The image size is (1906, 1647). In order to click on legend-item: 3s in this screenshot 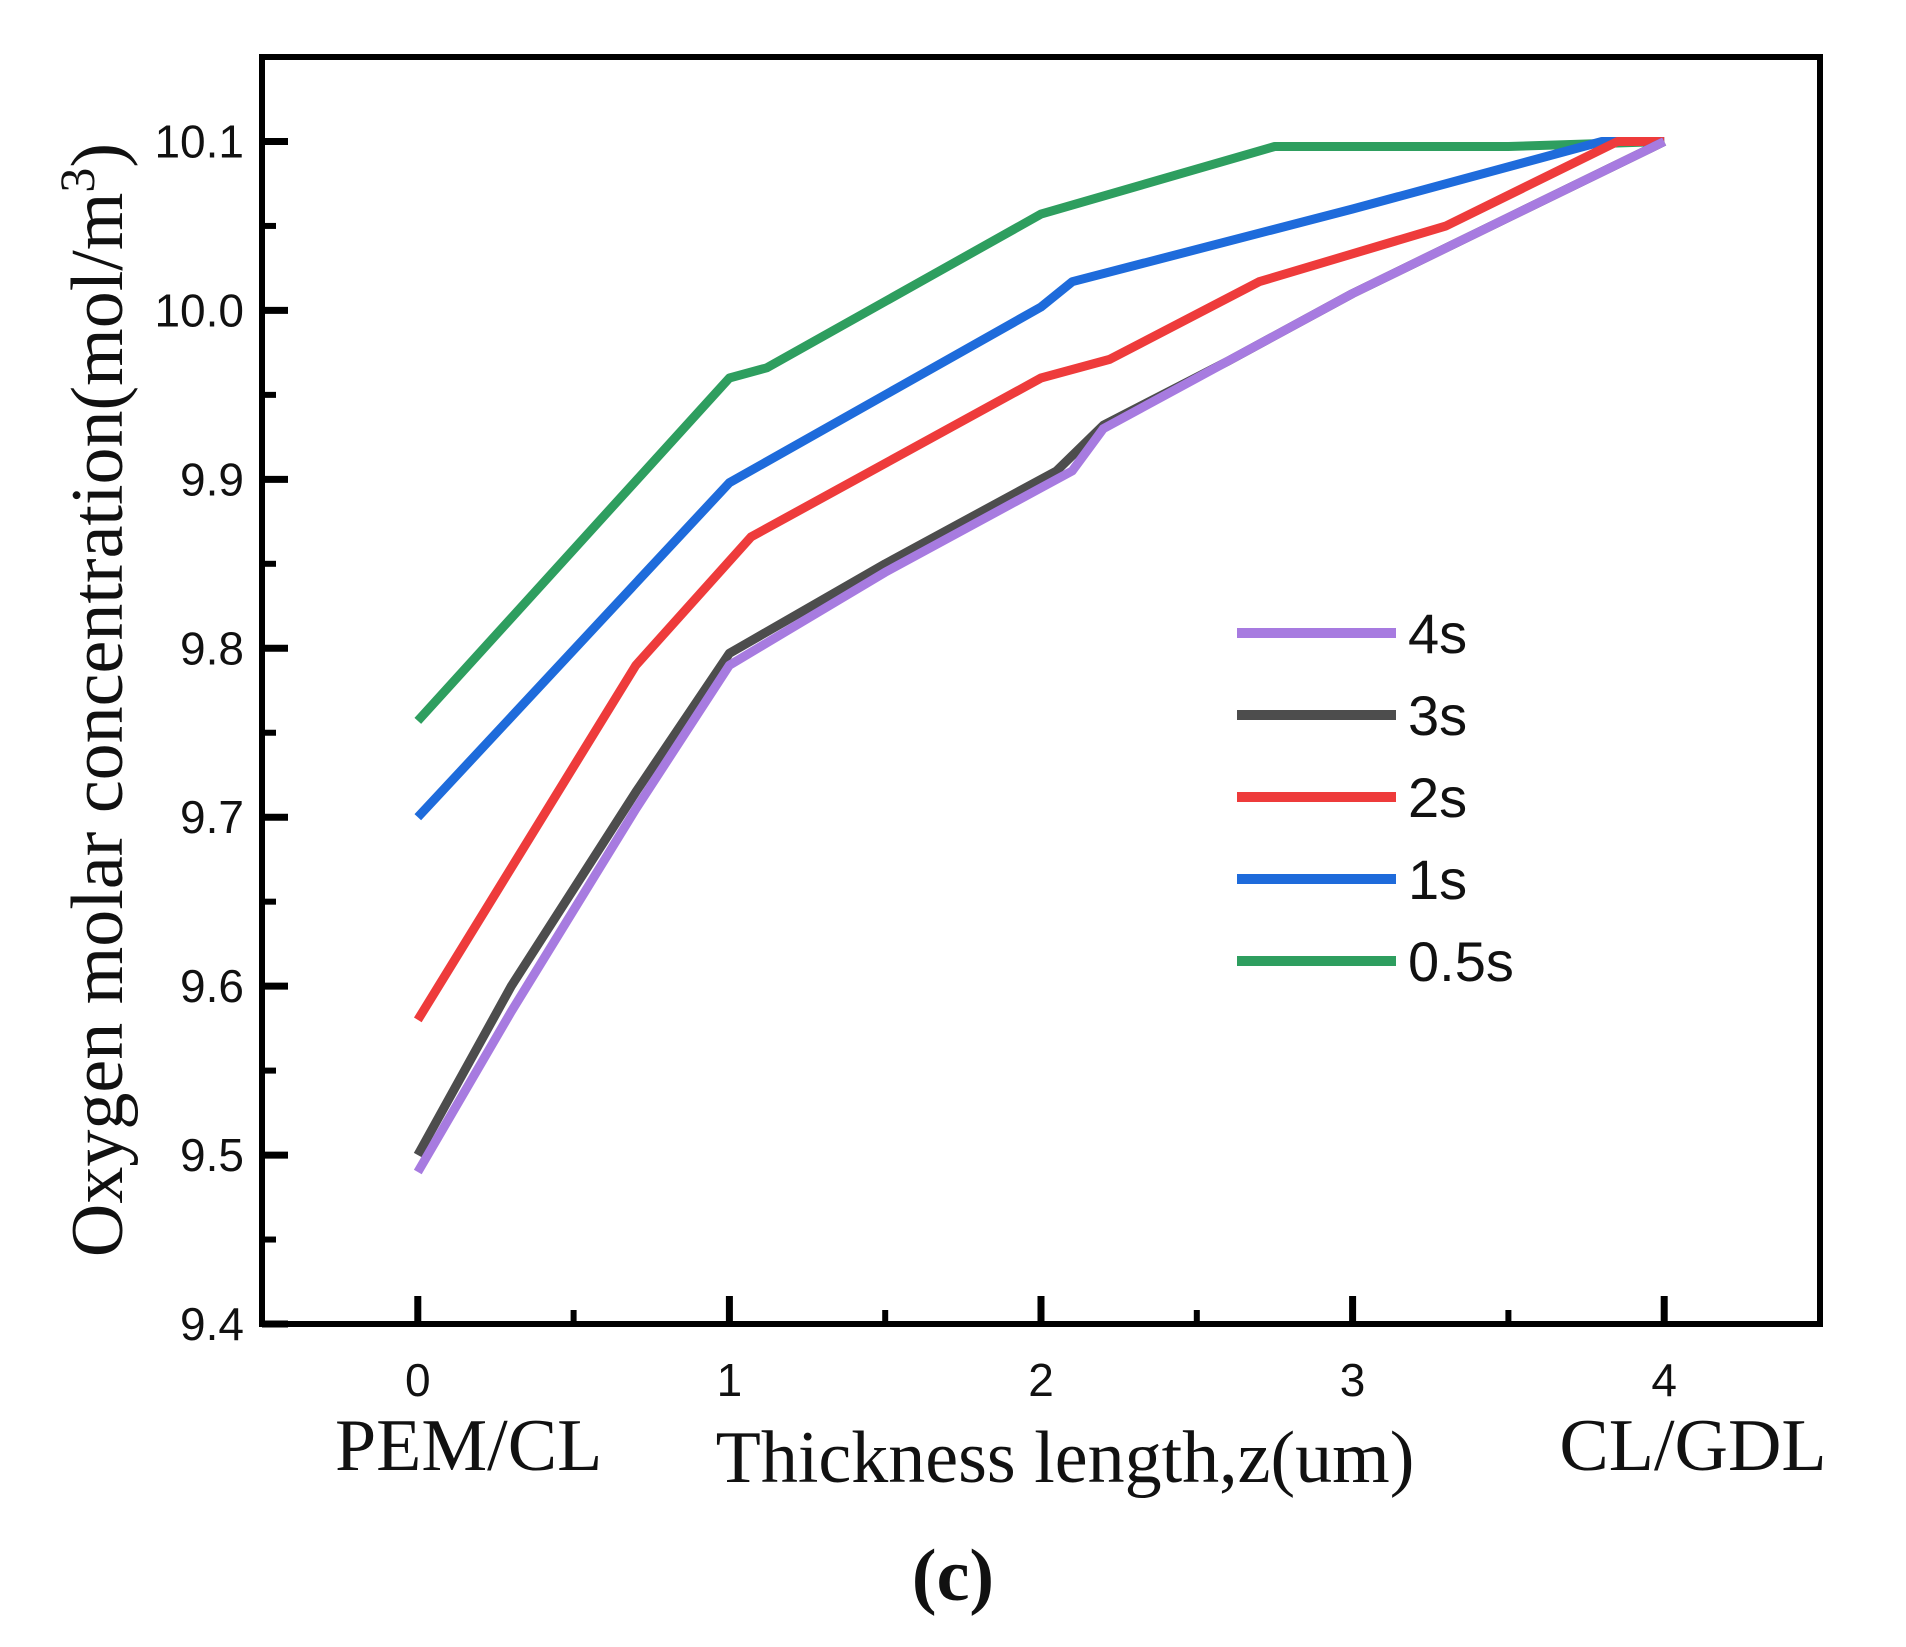, I will do `click(1352, 715)`.